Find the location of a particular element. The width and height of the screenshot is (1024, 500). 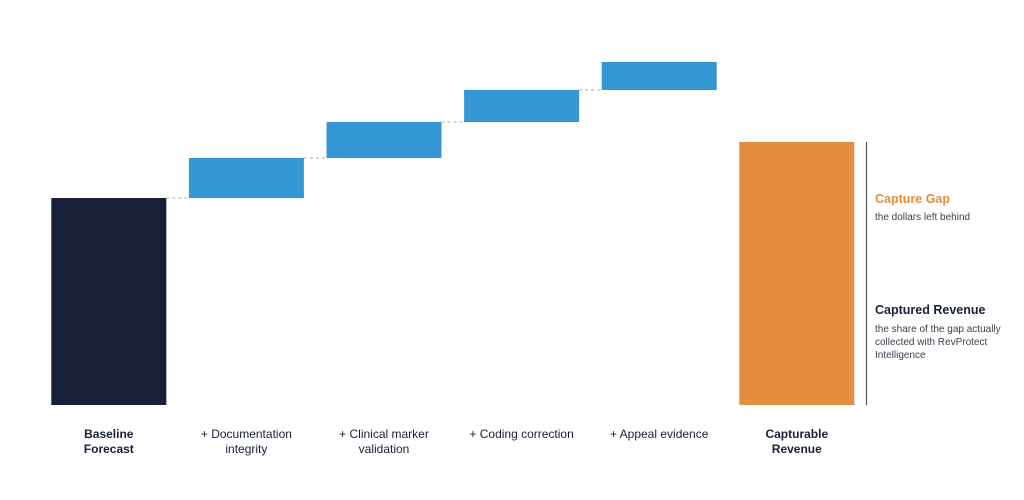

x-tick-label: Capturable Revenue is located at coordinates (797, 441).